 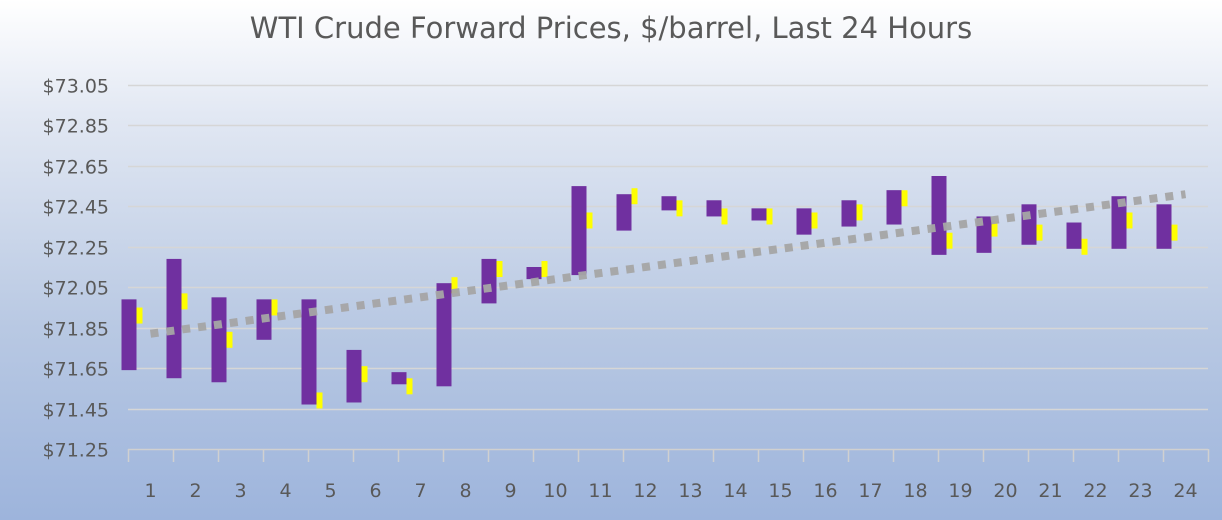 What do you see at coordinates (670, 491) in the screenshot?
I see `x-axis-labels: 1 2 3 4 5 6 7 8 9 10 11 12 13 14 15 16 17 18 19 20 21 22 23 24` at bounding box center [670, 491].